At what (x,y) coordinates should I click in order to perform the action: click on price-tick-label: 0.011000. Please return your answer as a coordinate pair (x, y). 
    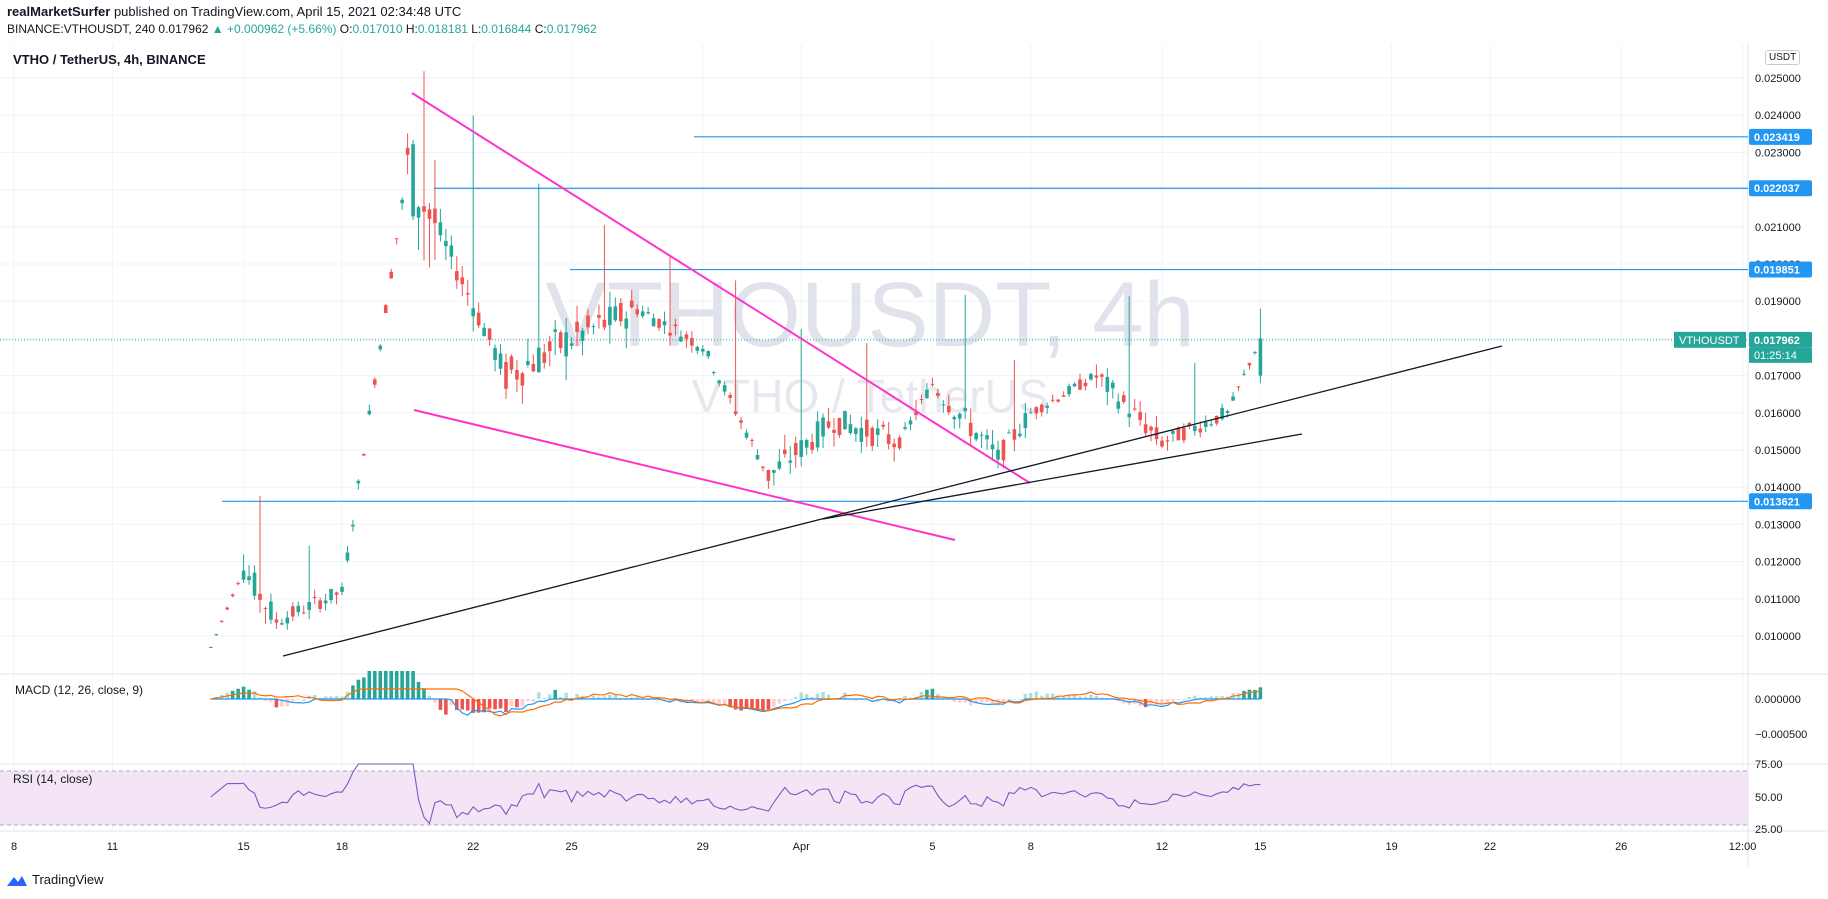
    Looking at the image, I should click on (1777, 600).